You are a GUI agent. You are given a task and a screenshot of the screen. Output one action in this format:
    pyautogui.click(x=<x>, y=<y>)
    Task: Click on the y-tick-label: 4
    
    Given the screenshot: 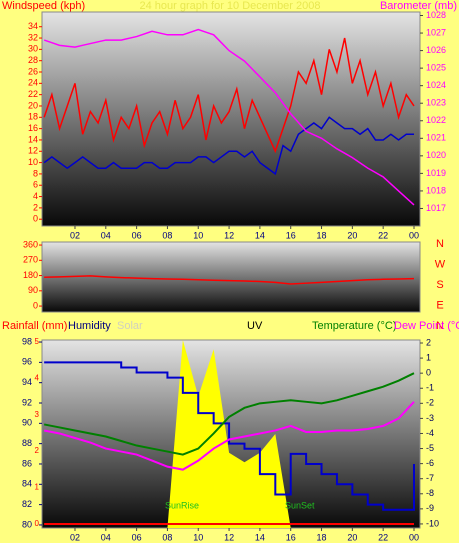 What is the action you would take?
    pyautogui.click(x=35, y=196)
    